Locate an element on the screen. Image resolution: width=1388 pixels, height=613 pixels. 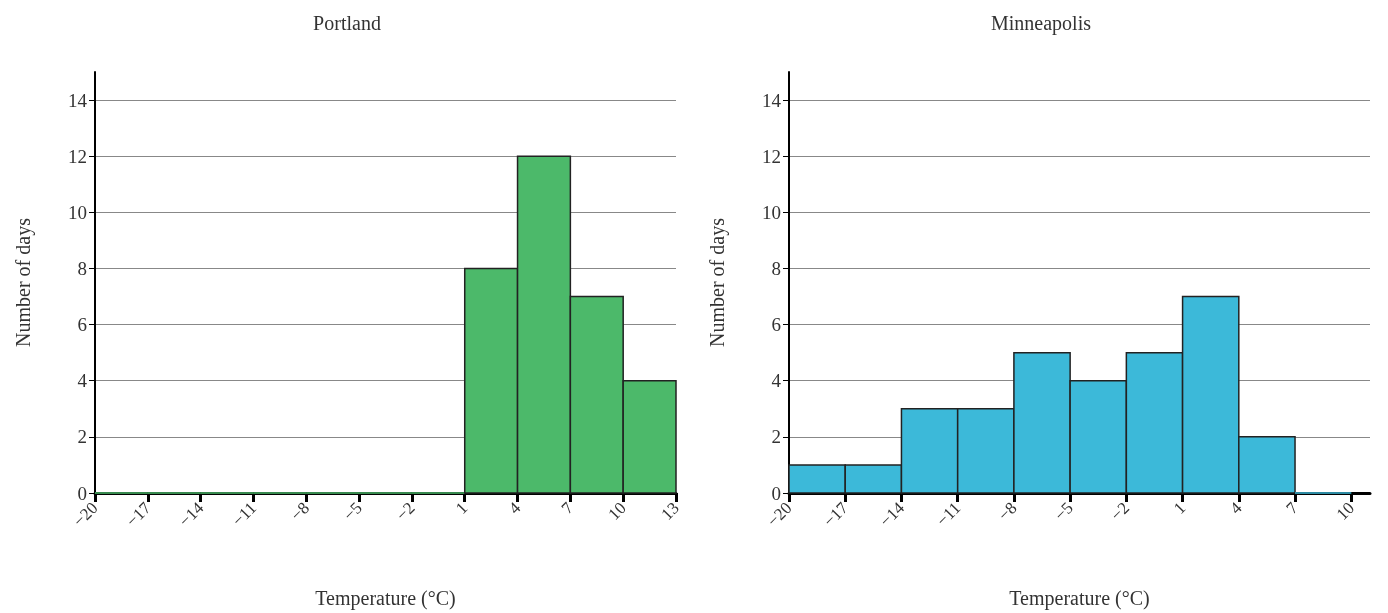
x-tick-label: 13 is located at coordinates (670, 511).